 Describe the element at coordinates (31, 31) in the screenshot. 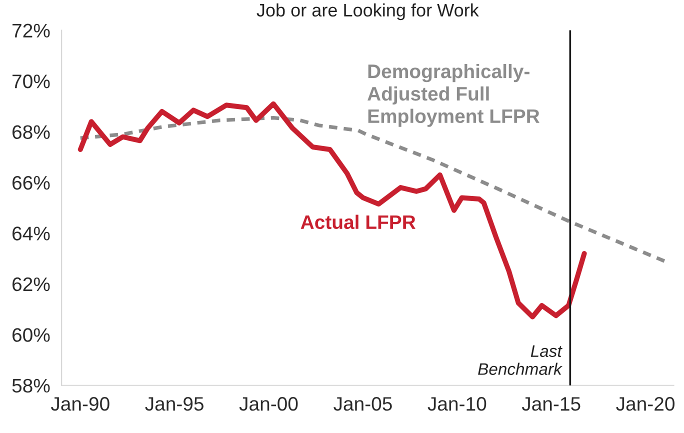

I see `y-tick-label: 72%` at that location.